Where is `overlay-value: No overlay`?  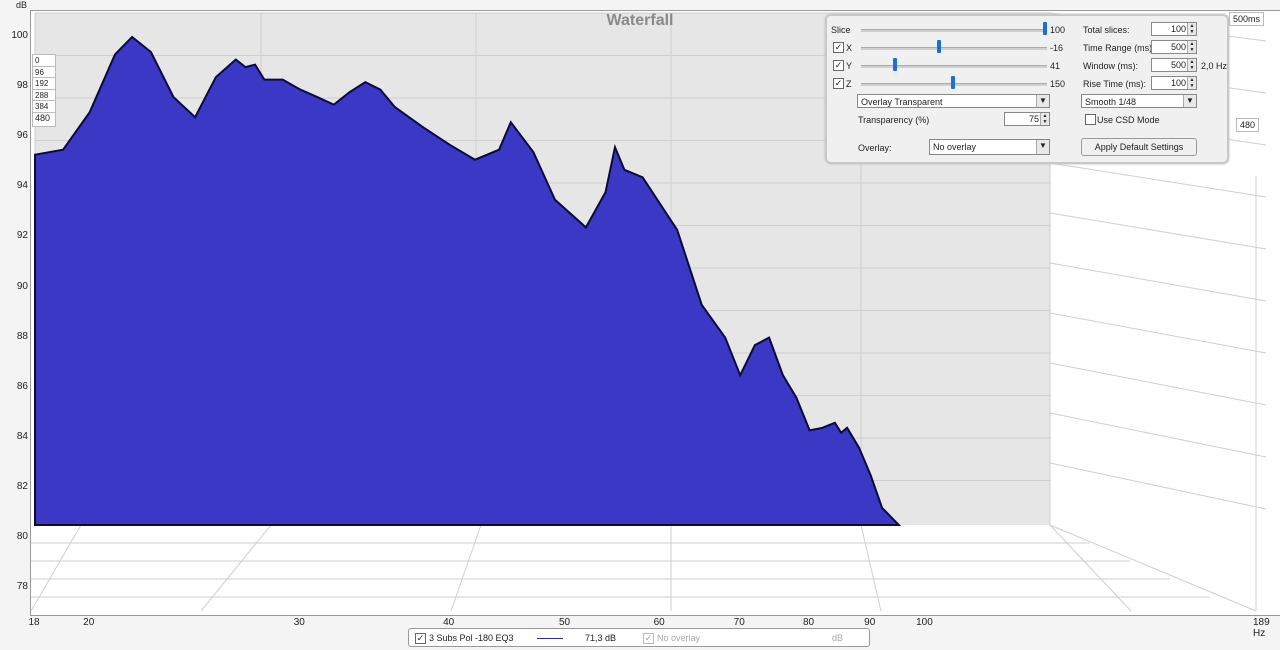
overlay-value: No overlay is located at coordinates (955, 147).